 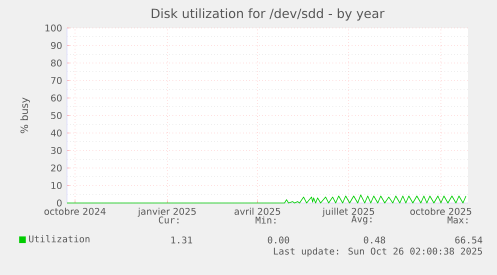 What do you see at coordinates (375, 240) in the screenshot?
I see `text: 0.48` at bounding box center [375, 240].